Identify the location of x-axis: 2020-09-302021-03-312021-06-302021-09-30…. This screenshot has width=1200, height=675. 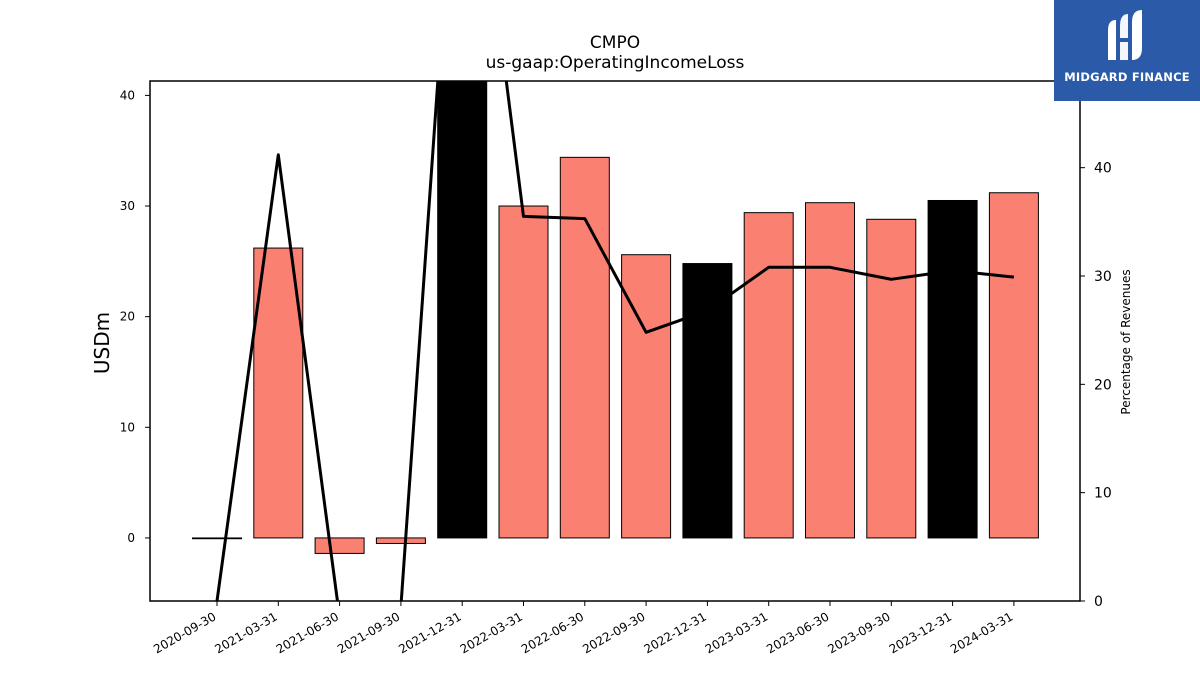
(583, 628).